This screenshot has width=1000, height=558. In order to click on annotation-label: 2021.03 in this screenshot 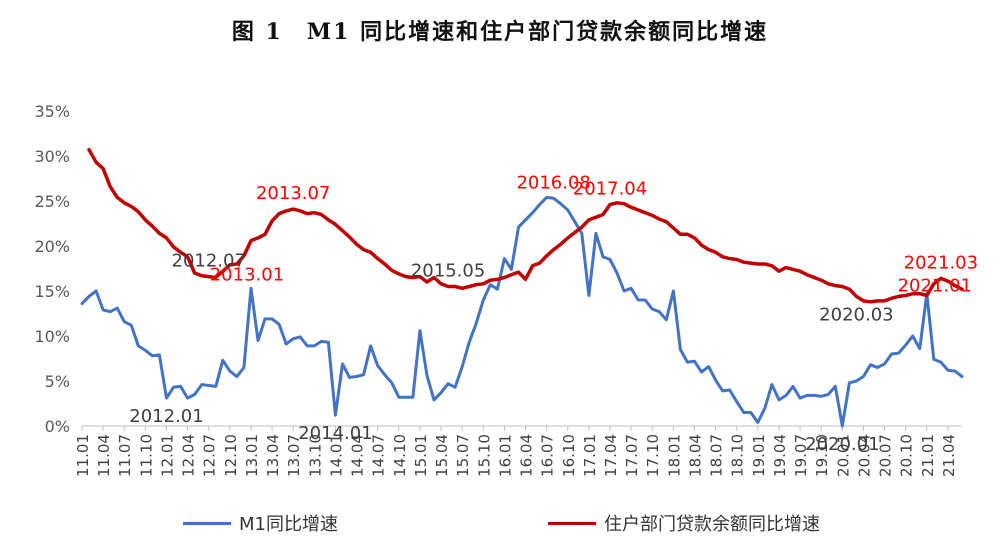, I will do `click(941, 262)`.